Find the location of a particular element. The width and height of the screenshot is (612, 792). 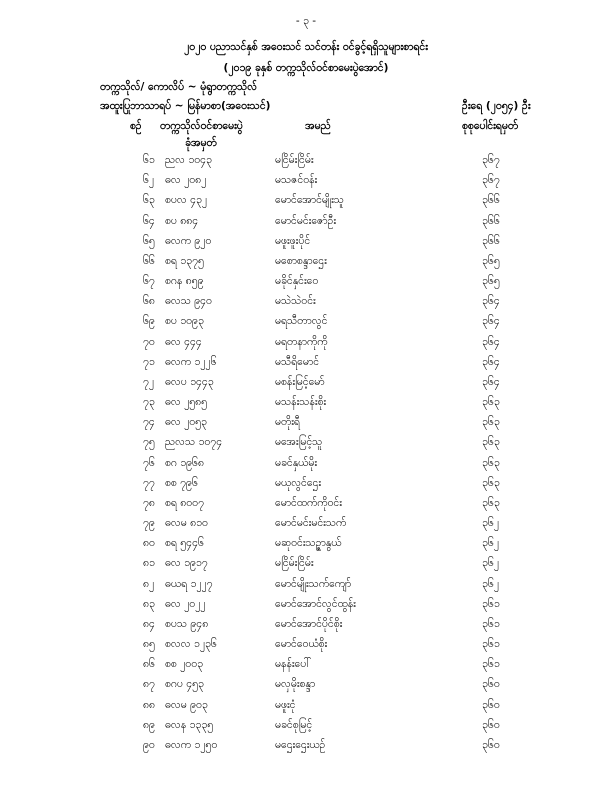

row-number: ၈၈ is located at coordinates (149, 704).